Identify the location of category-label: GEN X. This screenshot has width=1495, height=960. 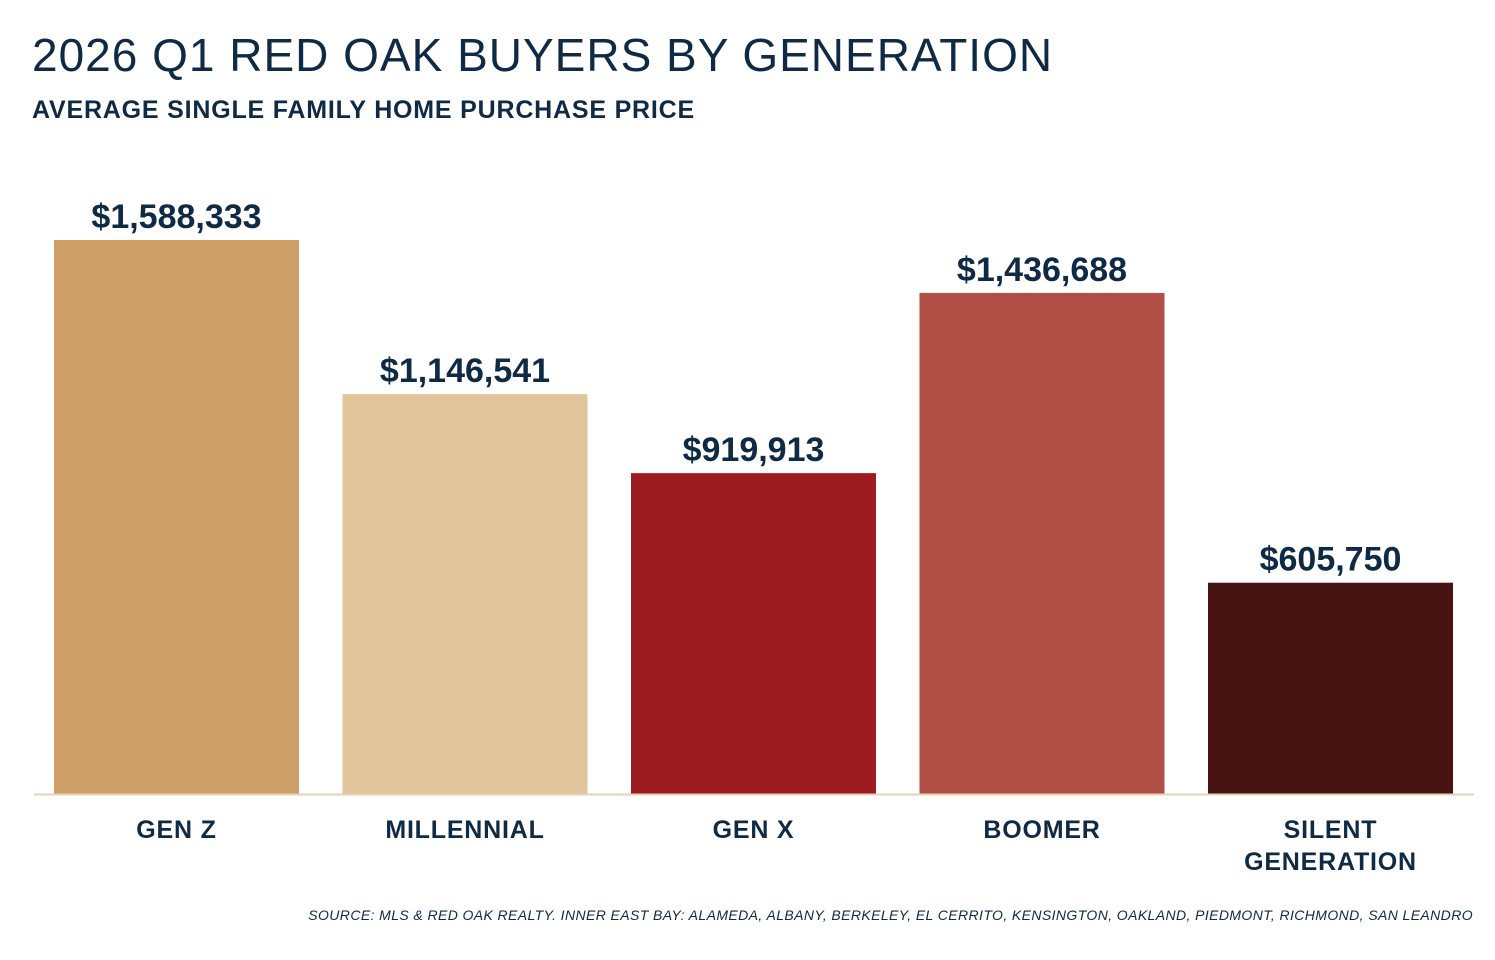
(754, 830).